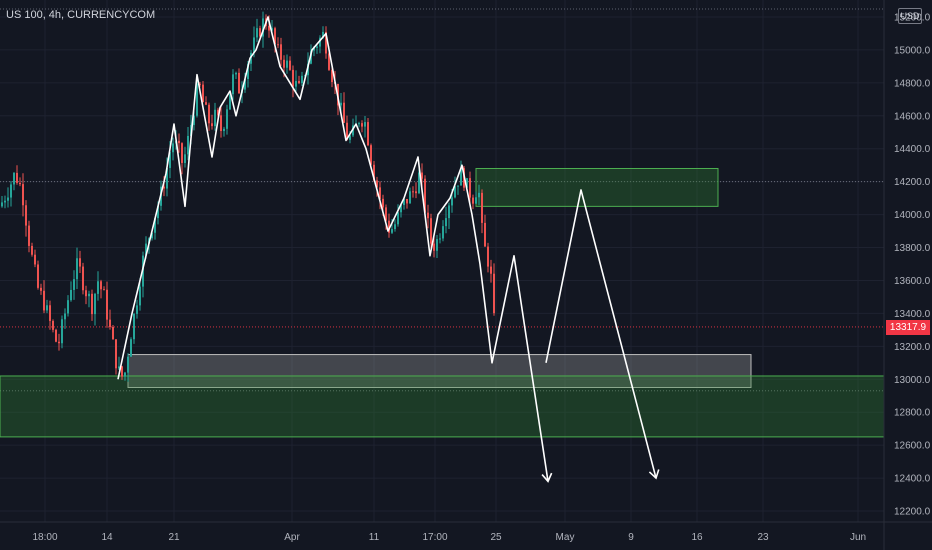 The width and height of the screenshot is (932, 550). What do you see at coordinates (565, 537) in the screenshot?
I see `x-tick-label: May` at bounding box center [565, 537].